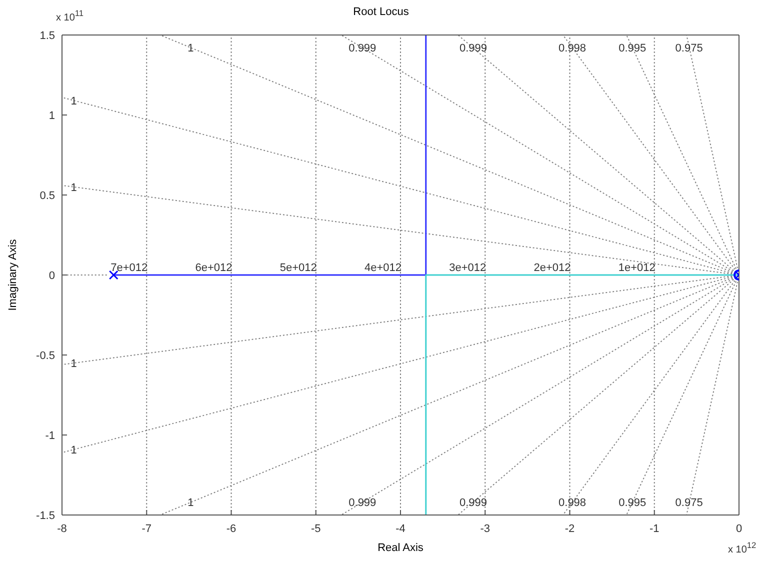  I want to click on x-tick-label: -3, so click(485, 528).